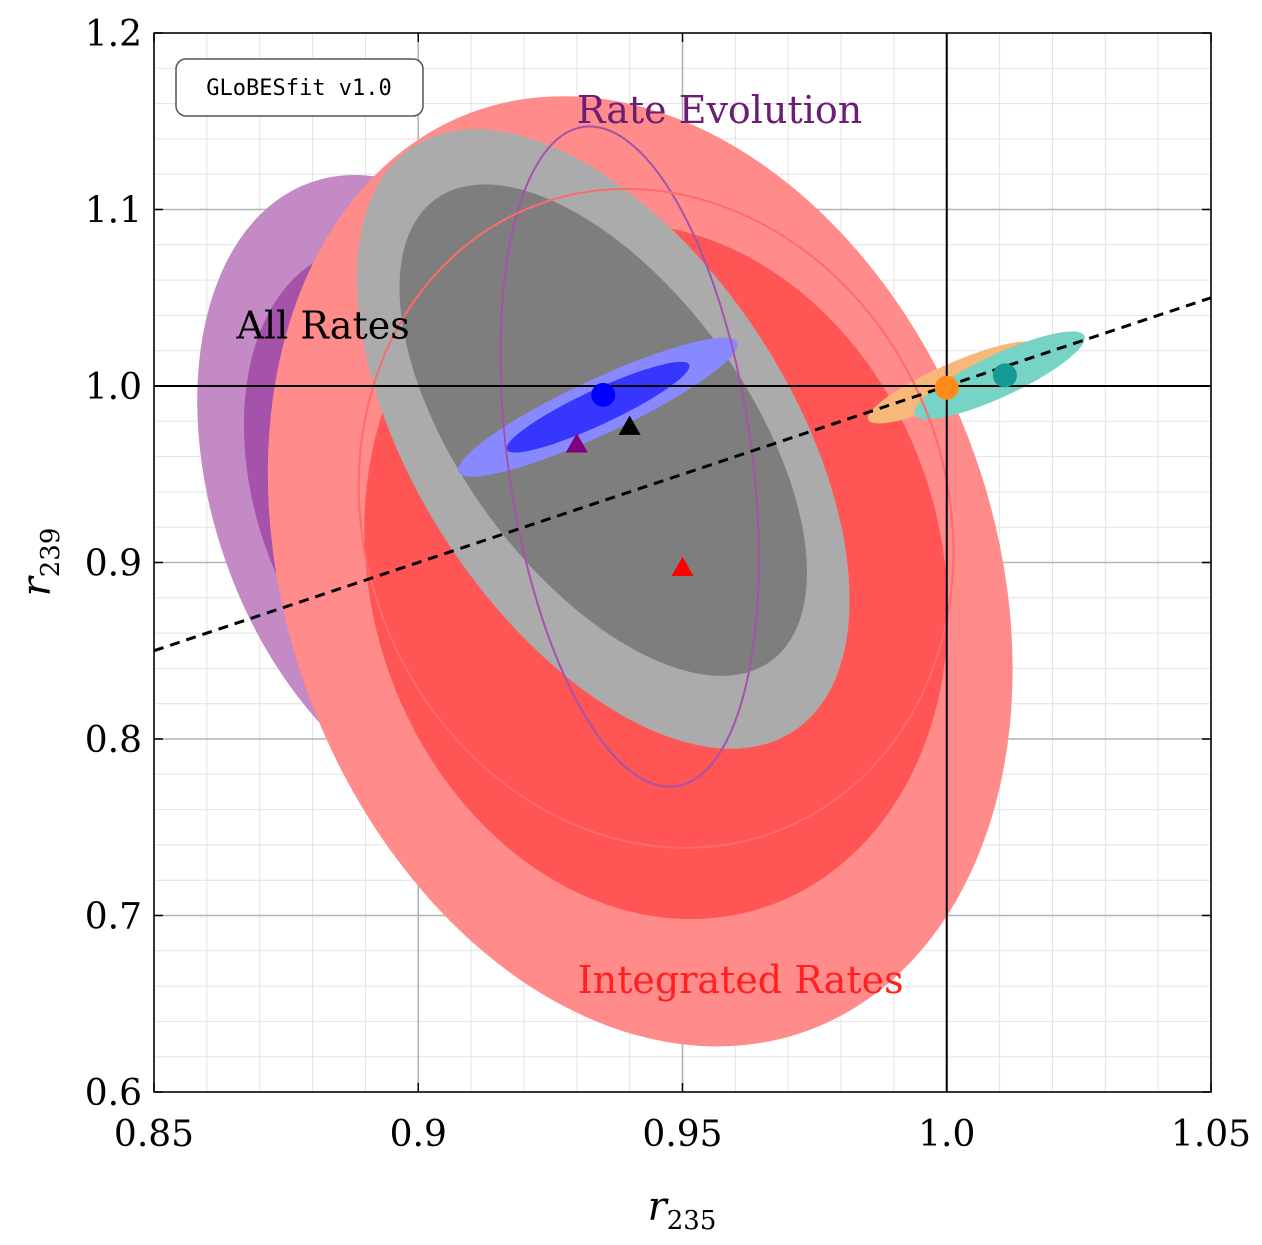 The image size is (1262, 1245). Describe the element at coordinates (113, 211) in the screenshot. I see `y-tick-label: 1.1` at that location.